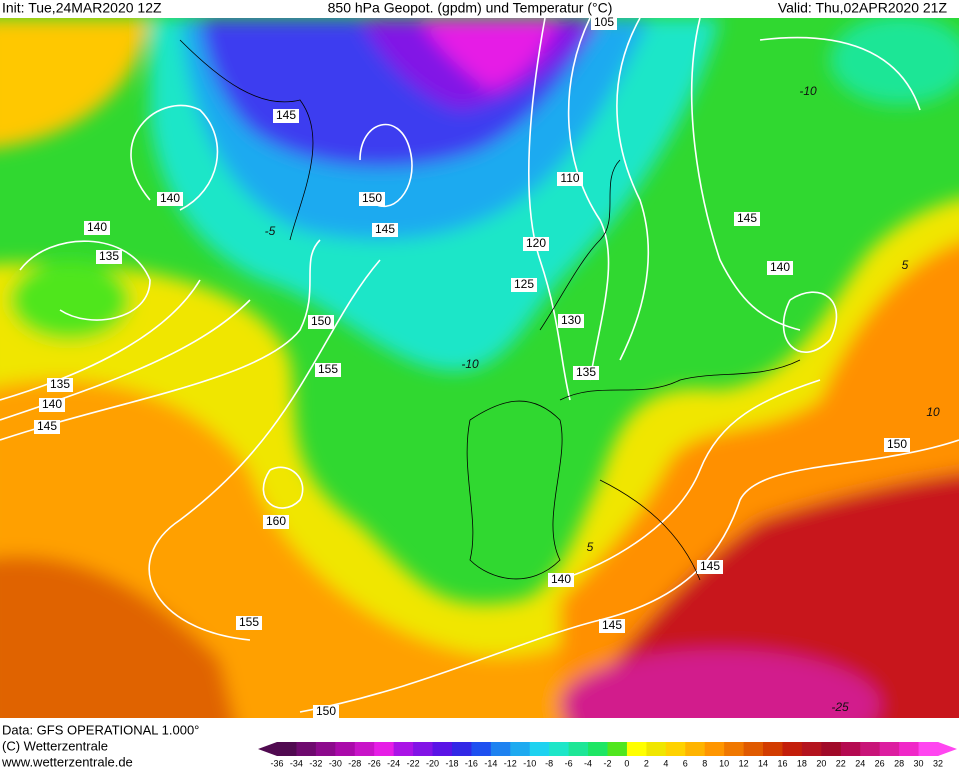  I want to click on colorbar-label: -2, so click(607, 763).